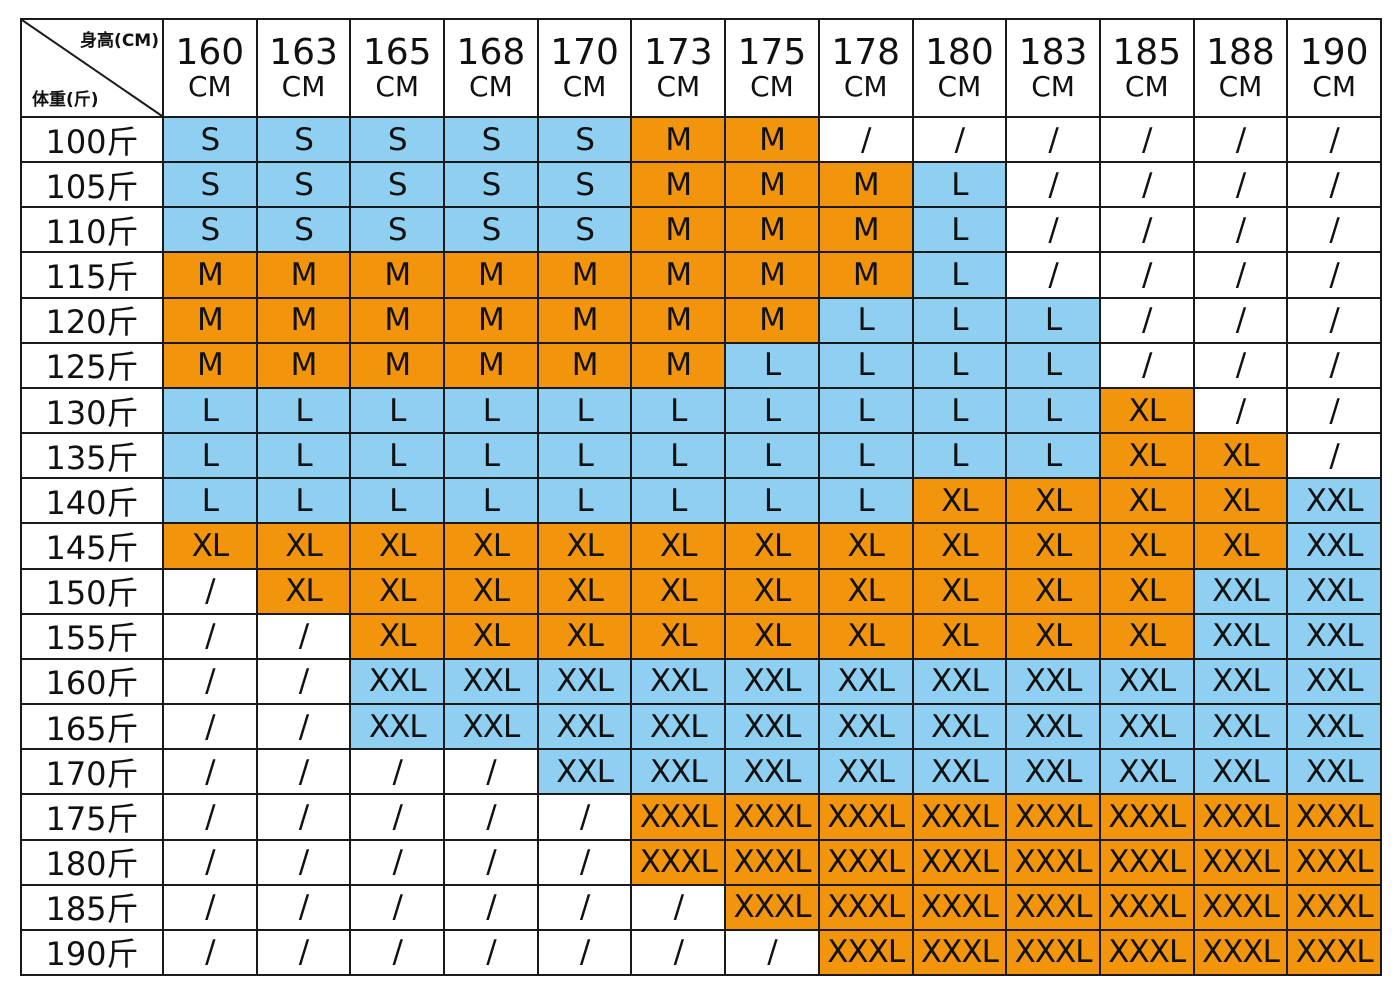 The width and height of the screenshot is (1400, 999). What do you see at coordinates (584, 53) in the screenshot?
I see `height-value: 170` at bounding box center [584, 53].